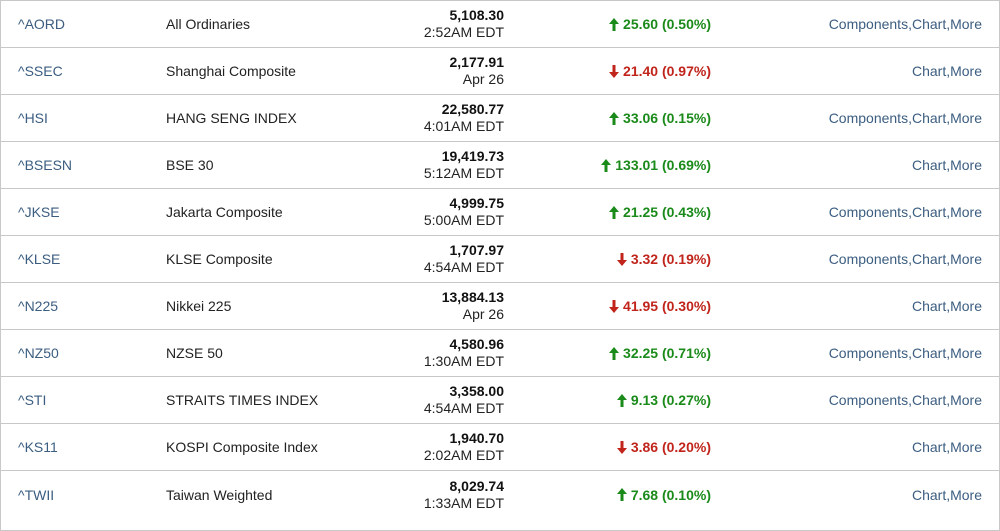 Image resolution: width=1000 pixels, height=531 pixels. What do you see at coordinates (663, 400) in the screenshot?
I see `change-cell: 9.13 (0.27%)` at bounding box center [663, 400].